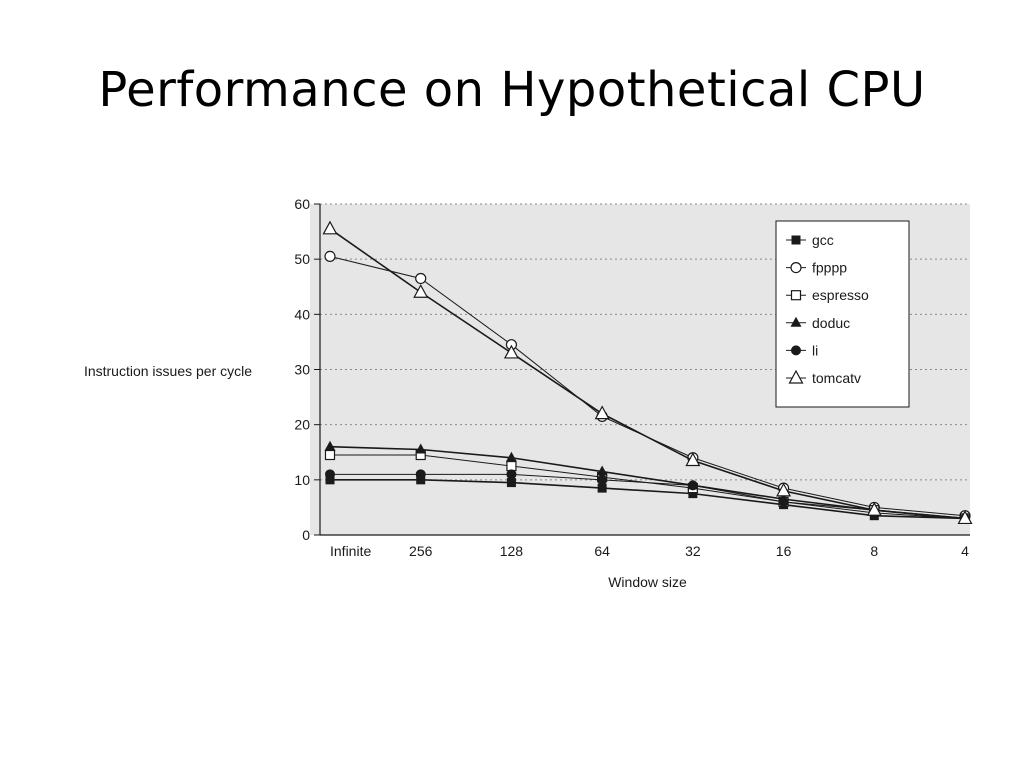 This screenshot has height=768, width=1024. Describe the element at coordinates (840, 295) in the screenshot. I see `legend-label: espresso` at that location.